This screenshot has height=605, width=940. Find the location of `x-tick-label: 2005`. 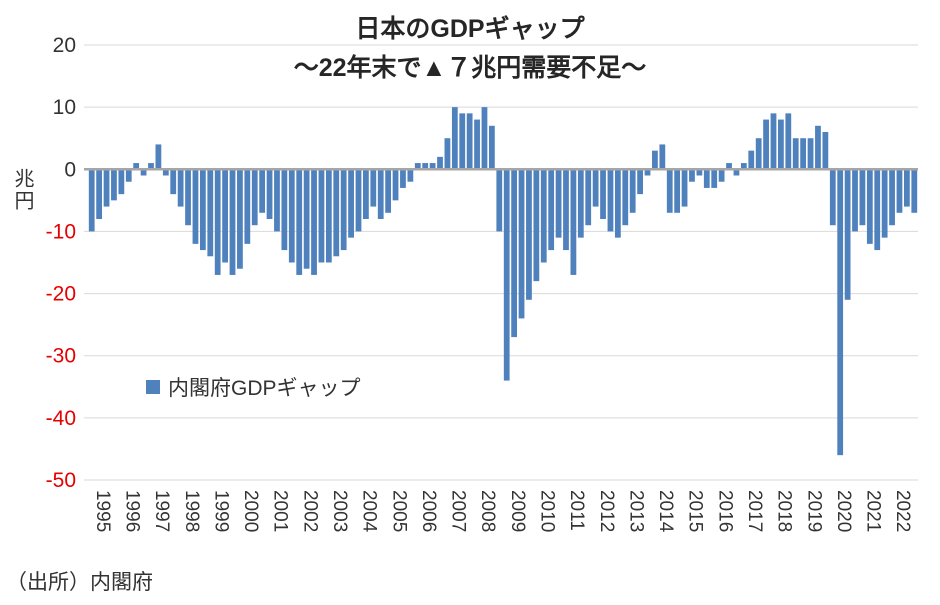

x-tick-label: 2005 is located at coordinates (398, 511).